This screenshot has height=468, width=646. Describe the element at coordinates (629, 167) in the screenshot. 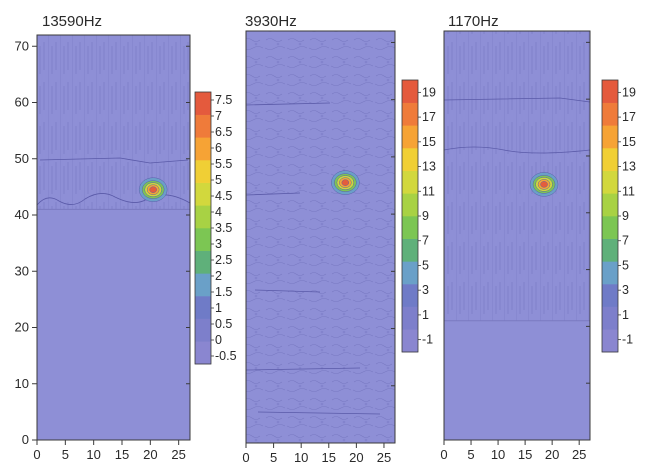

I see `colorbar-tick-label: 13` at that location.